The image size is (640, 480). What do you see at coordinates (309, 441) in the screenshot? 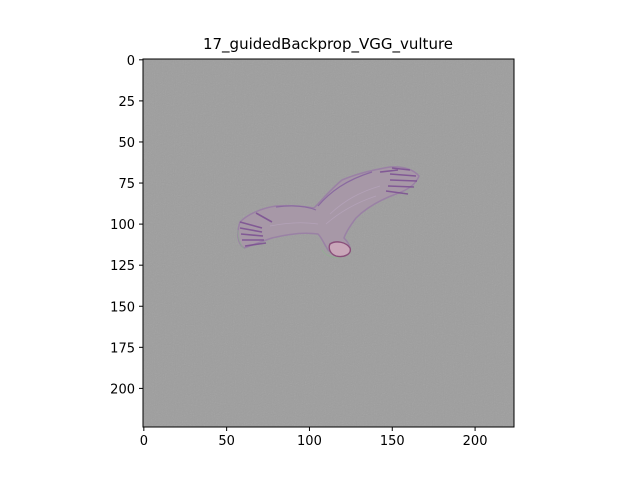
I see `x-tick-label: 100` at bounding box center [309, 441].